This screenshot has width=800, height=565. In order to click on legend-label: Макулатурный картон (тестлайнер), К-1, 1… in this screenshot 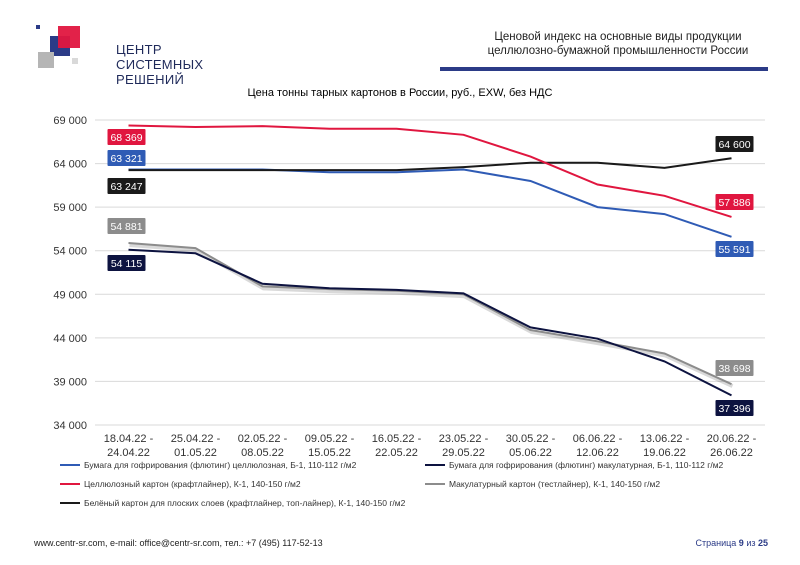, I will do `click(554, 484)`.